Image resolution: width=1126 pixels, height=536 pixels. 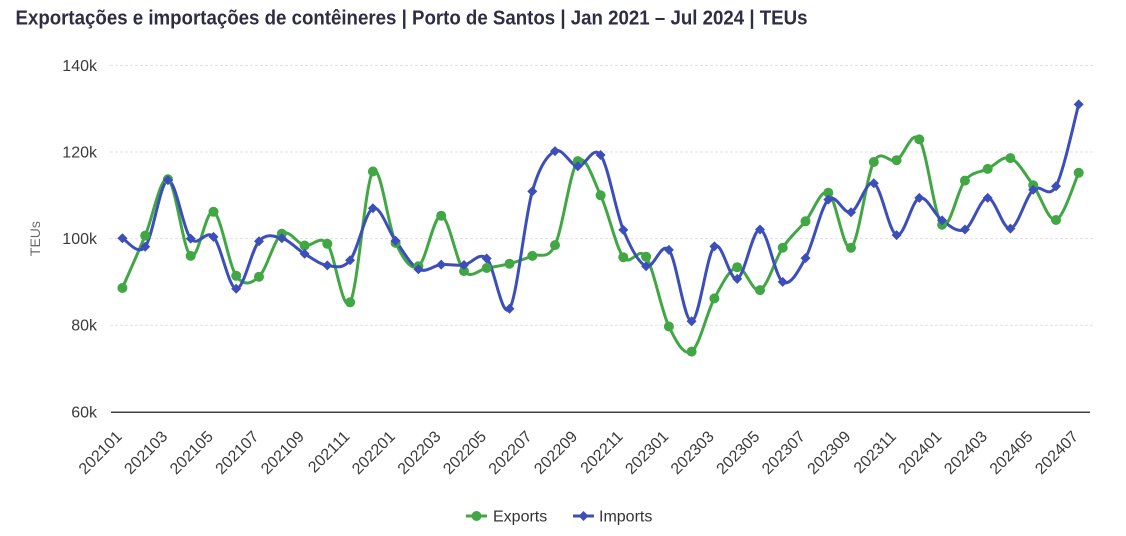 I want to click on svg-text: 202111, so click(x=329, y=452).